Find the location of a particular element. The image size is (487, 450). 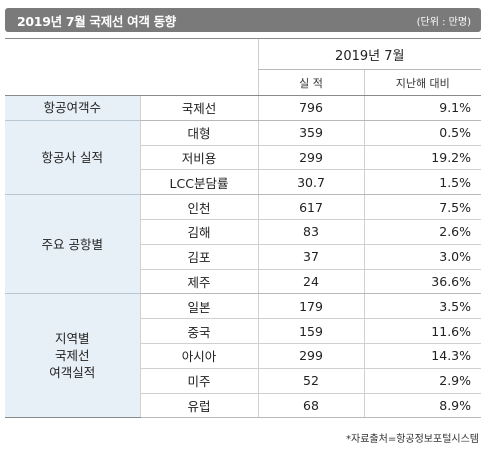

yoy-cell: 7.5% is located at coordinates (422, 207).